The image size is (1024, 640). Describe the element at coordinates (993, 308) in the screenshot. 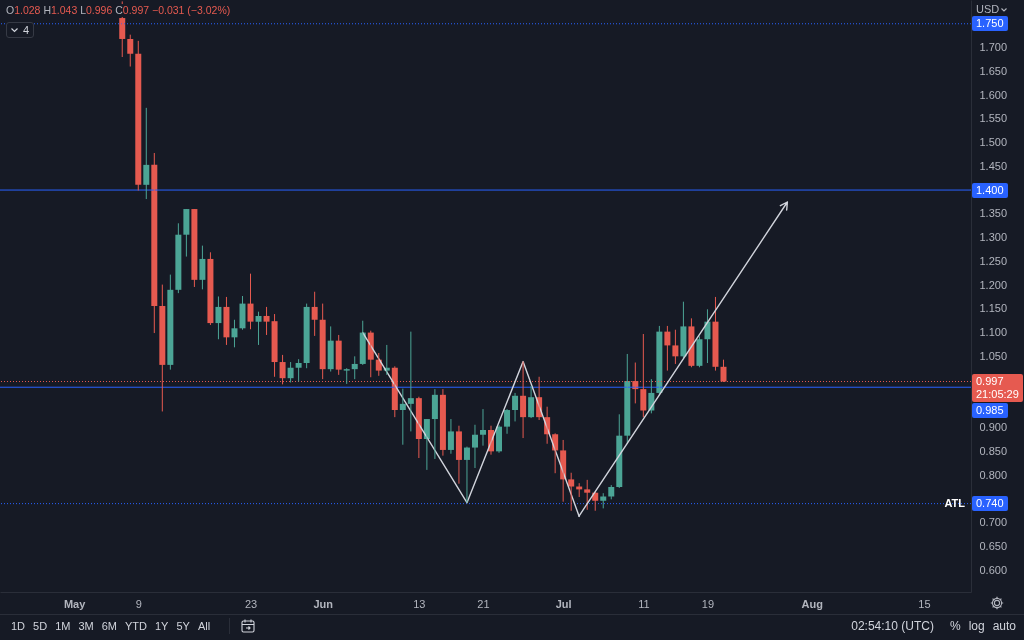

I see `y-tick-label: 1.150` at that location.